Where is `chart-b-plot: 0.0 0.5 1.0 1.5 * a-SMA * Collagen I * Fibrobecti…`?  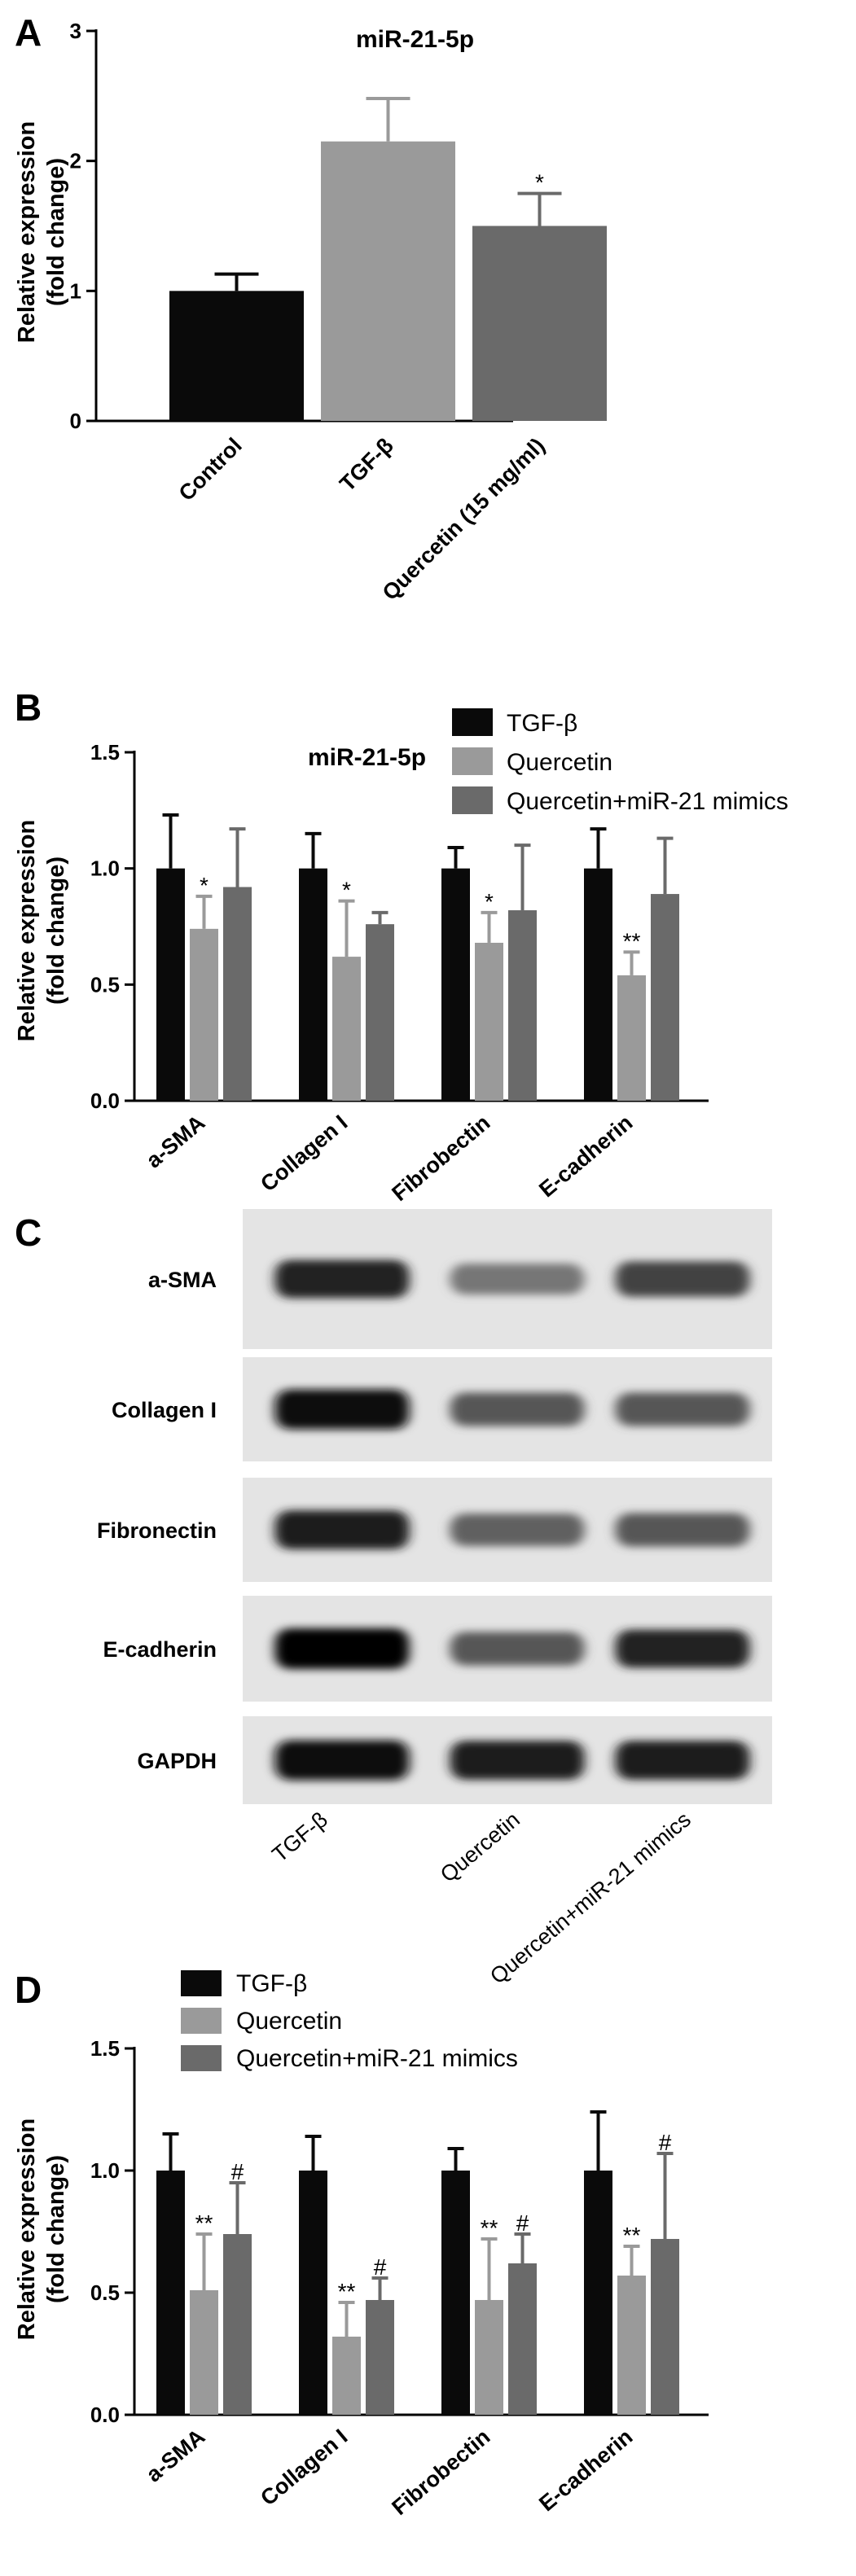 chart-b-plot: 0.0 0.5 1.0 1.5 * a-SMA * Collagen I * Fibrobecti… is located at coordinates (399, 973).